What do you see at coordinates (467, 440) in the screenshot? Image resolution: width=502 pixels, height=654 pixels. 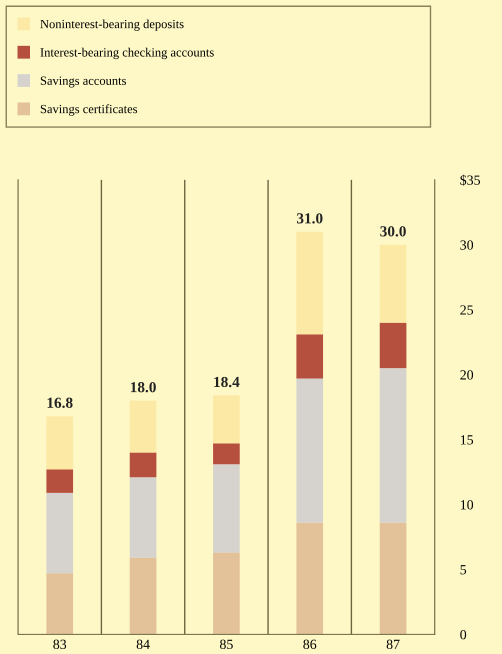 I see `y-tick-label: 15` at bounding box center [467, 440].